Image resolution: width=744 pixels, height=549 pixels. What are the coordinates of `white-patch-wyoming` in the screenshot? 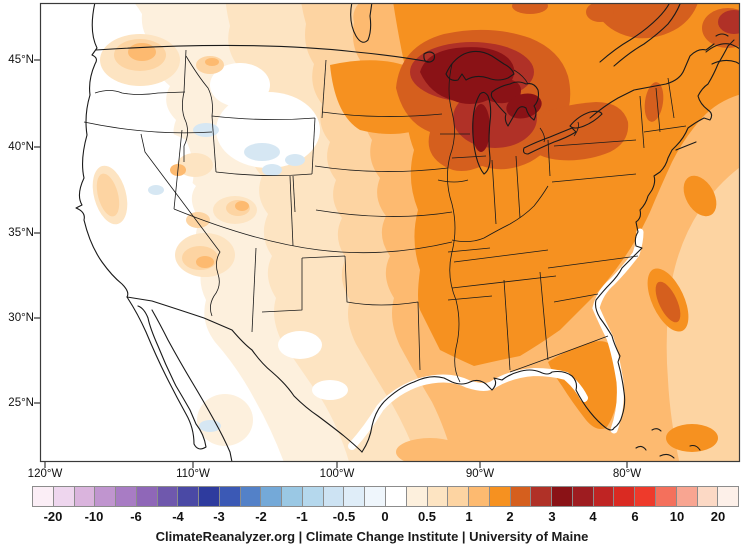 It's located at (268, 130).